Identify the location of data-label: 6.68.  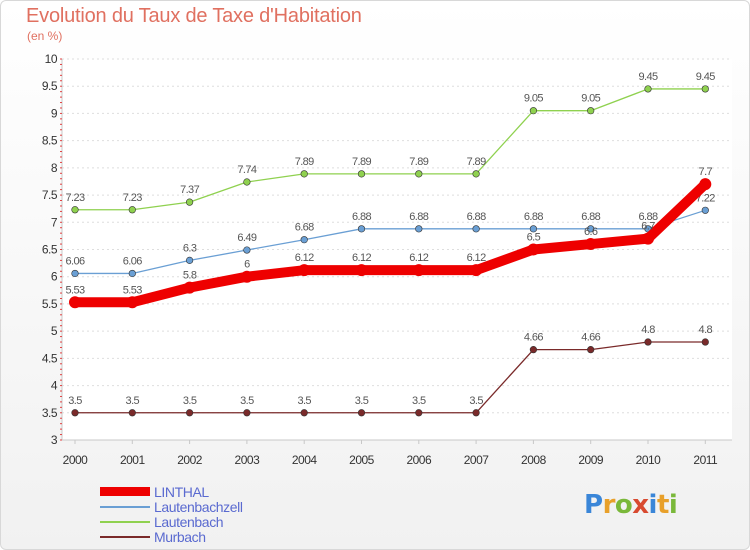
(304, 228).